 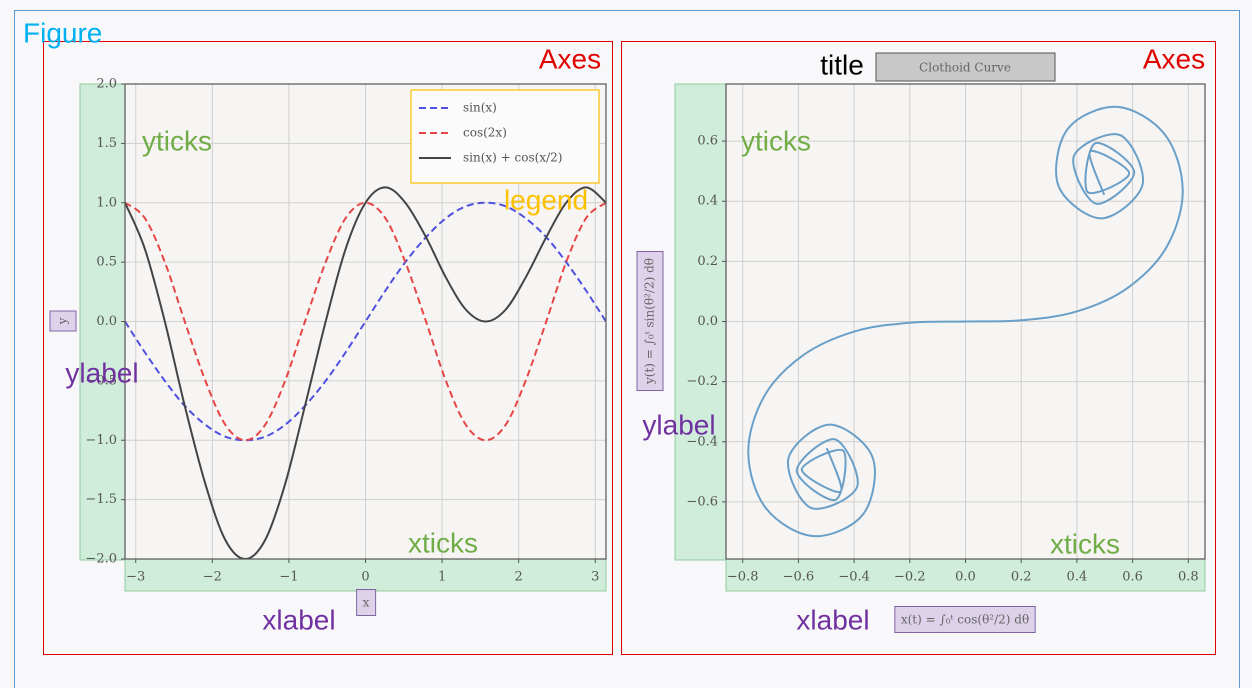 I want to click on legend-box, so click(x=505, y=136).